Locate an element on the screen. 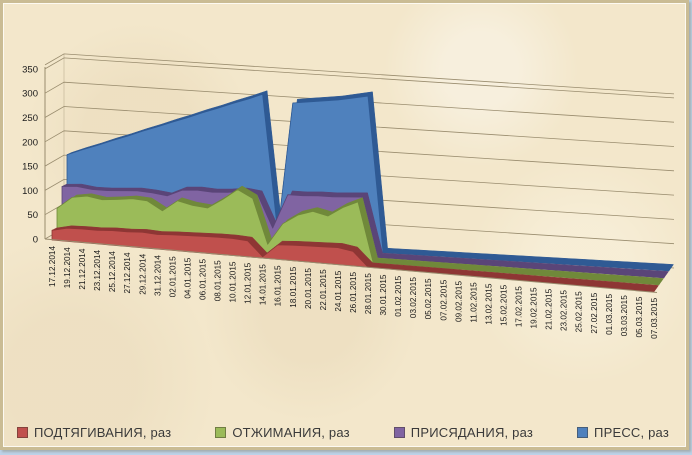 The image size is (692, 455). legend-item-label: ПРИСЯДАНИЯ, раз is located at coordinates (472, 432).